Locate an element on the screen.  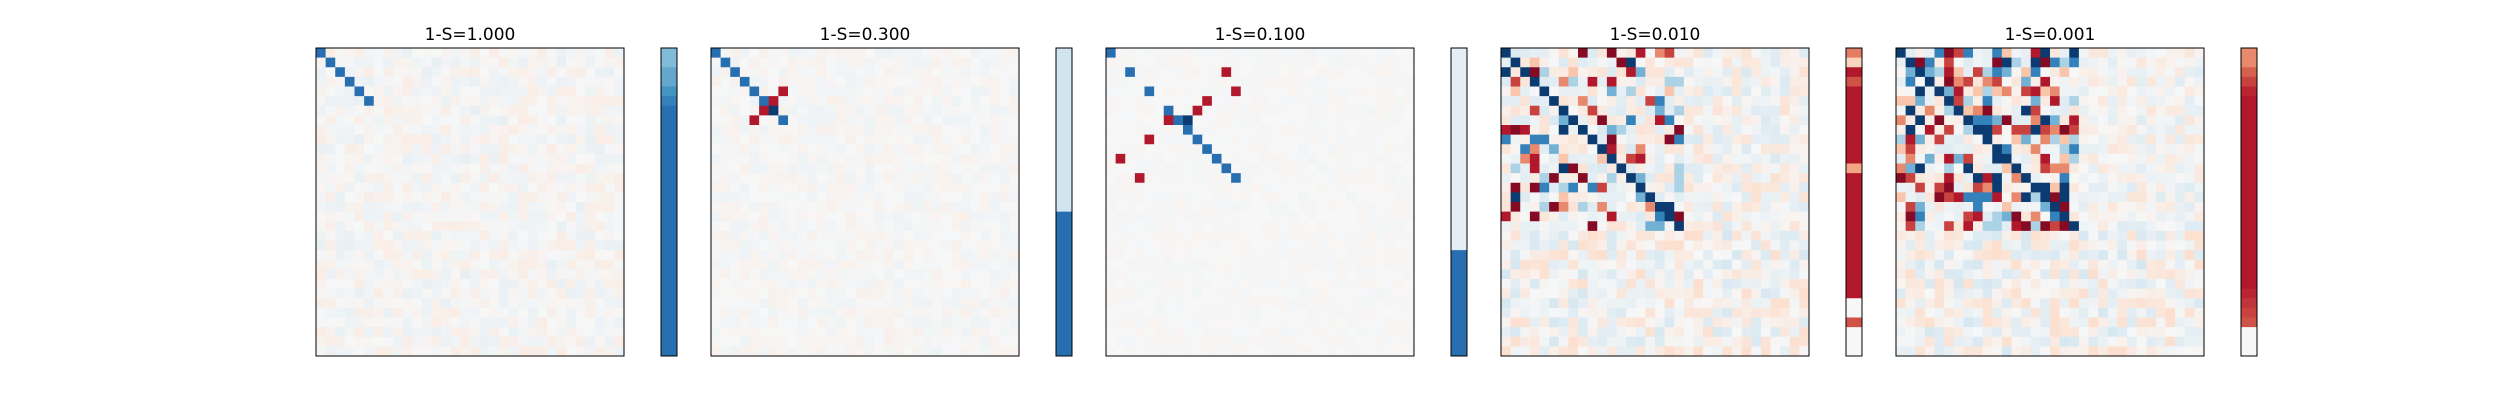
side-bar-cell is located at coordinates (1064, 110).